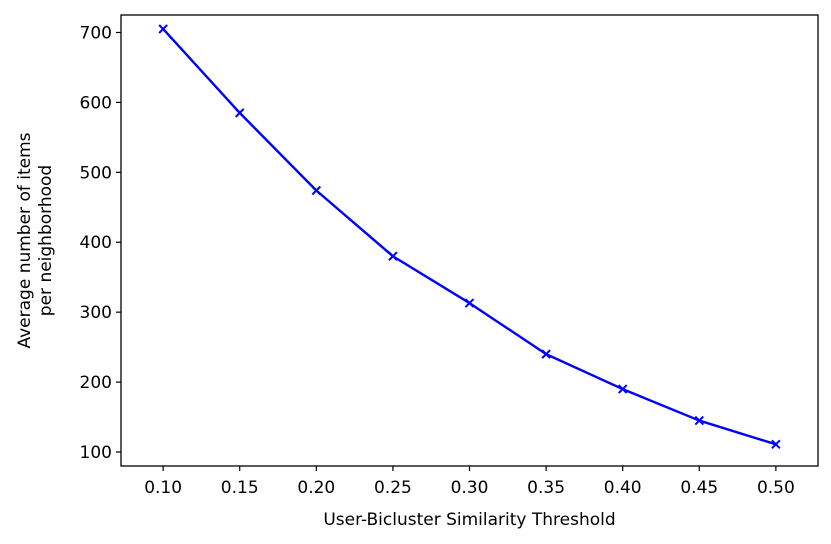 The image size is (831, 544). What do you see at coordinates (240, 488) in the screenshot?
I see `x-tick-label: 0.15` at bounding box center [240, 488].